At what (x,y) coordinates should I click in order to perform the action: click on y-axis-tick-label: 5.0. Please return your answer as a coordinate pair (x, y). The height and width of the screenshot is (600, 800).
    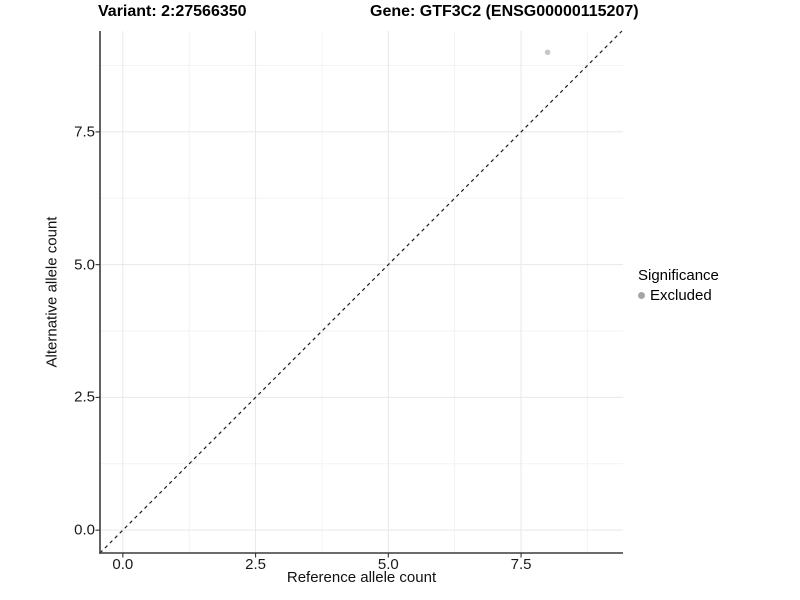
    Looking at the image, I should click on (84, 265).